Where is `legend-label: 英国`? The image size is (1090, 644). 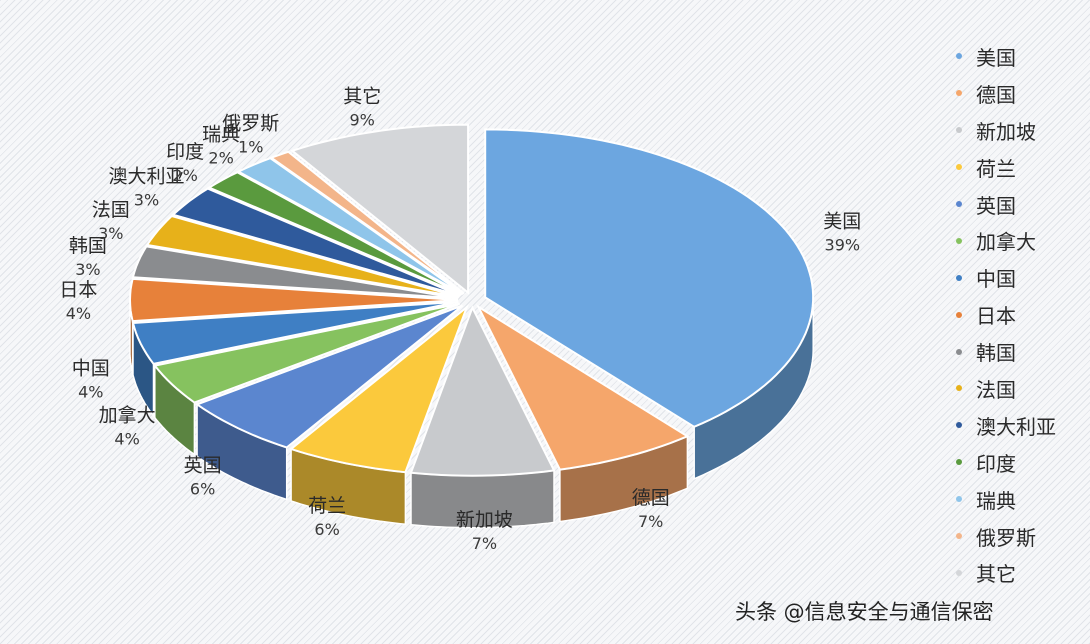 legend-label: 英国 is located at coordinates (996, 205).